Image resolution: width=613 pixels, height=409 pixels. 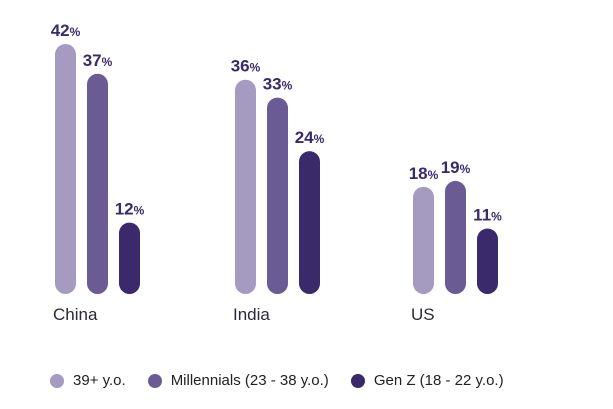 I want to click on data-label-china-series-0: 42%, so click(x=66, y=30).